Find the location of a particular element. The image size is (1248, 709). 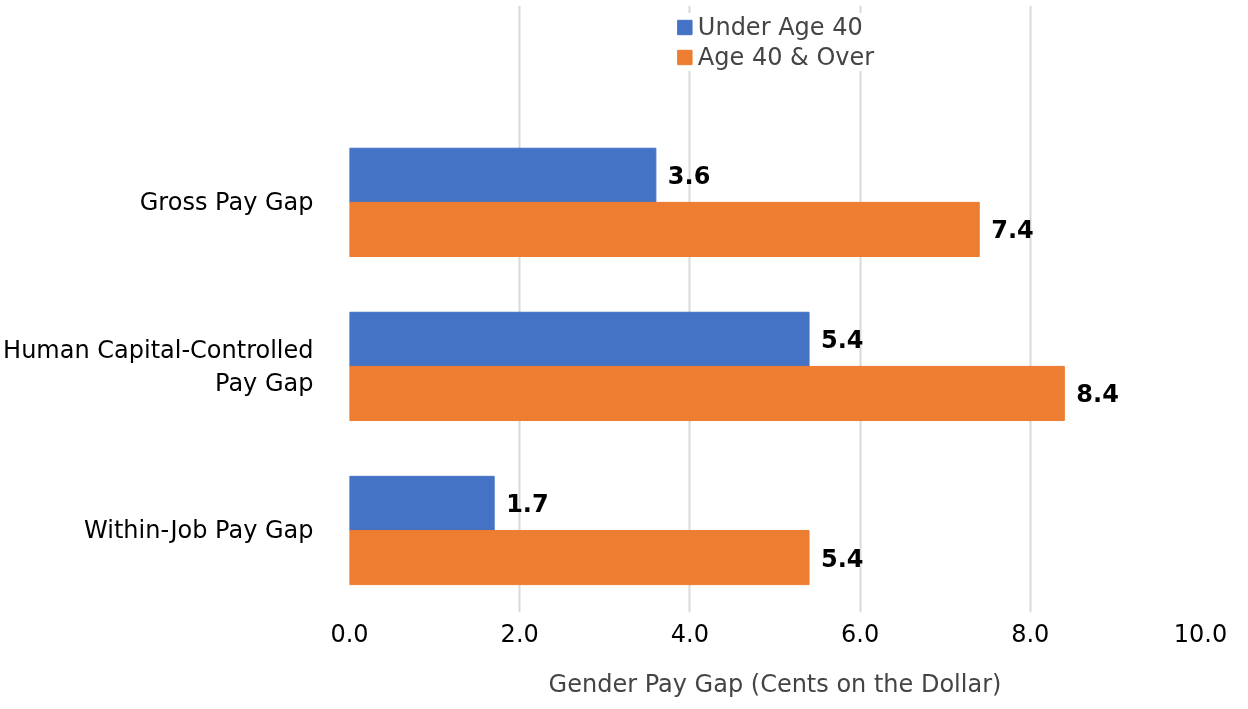

x-tick-label: 8.0 is located at coordinates (1030, 633).